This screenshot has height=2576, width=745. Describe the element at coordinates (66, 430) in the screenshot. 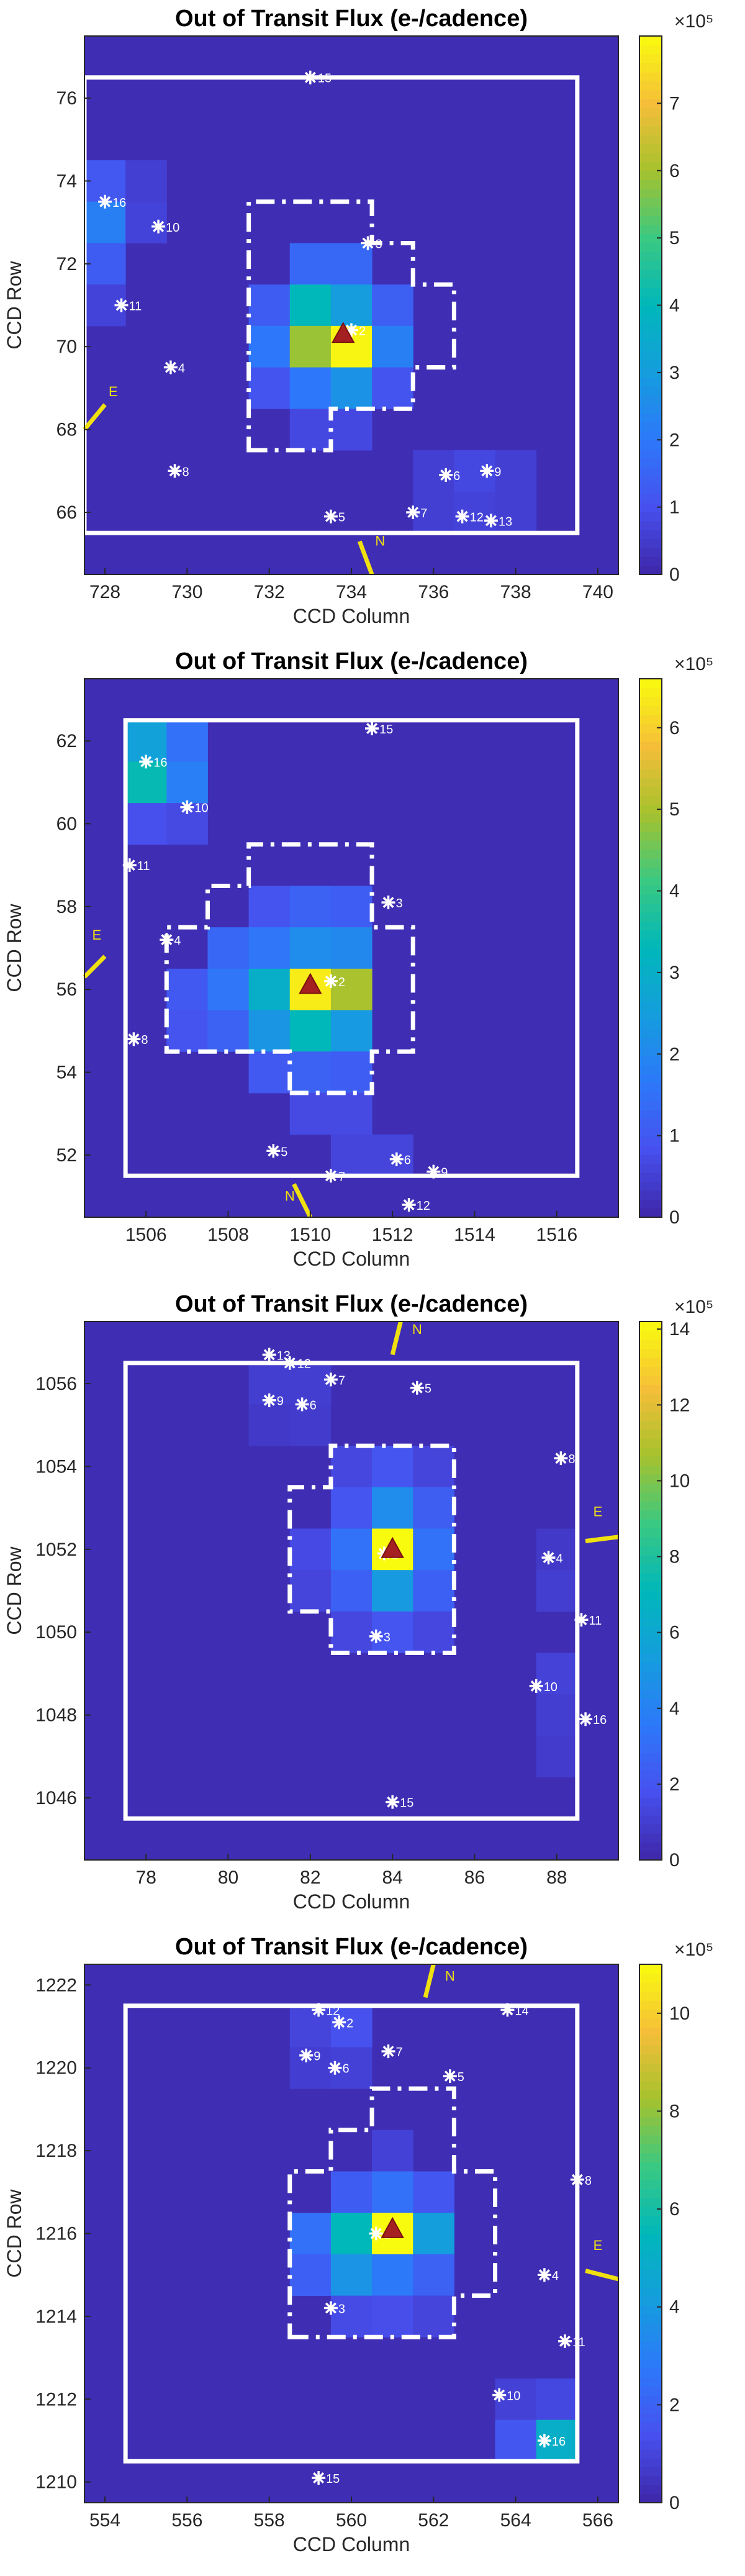

I see `y-tick-label: 68` at that location.